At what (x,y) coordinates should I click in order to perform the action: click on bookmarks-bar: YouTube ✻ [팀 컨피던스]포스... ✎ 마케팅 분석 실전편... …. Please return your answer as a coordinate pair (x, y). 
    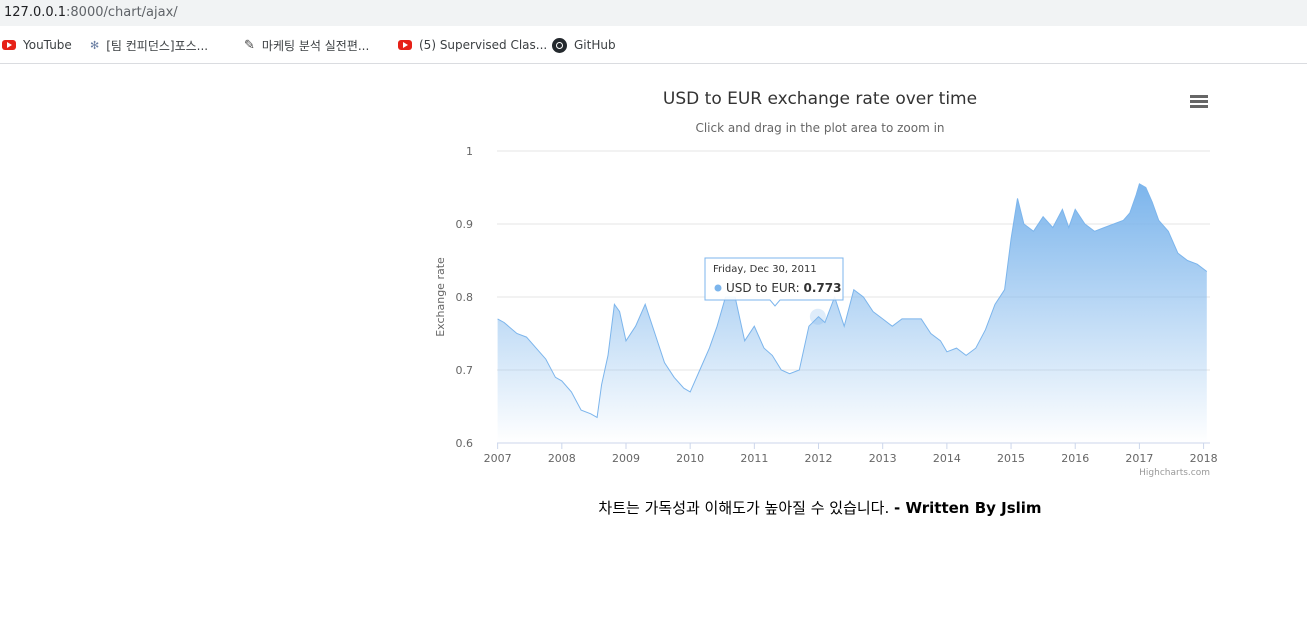
    Looking at the image, I should click on (653, 45).